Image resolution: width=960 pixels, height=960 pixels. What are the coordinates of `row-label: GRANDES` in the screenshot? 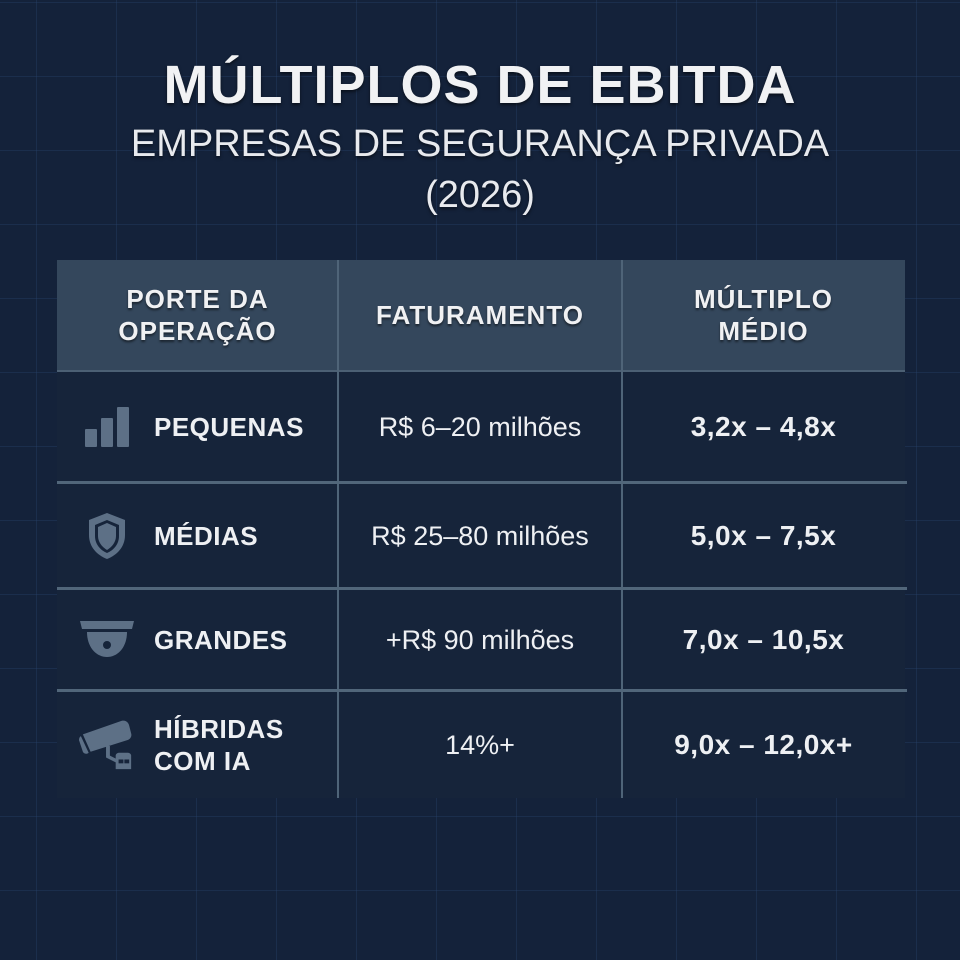 It's located at (221, 640).